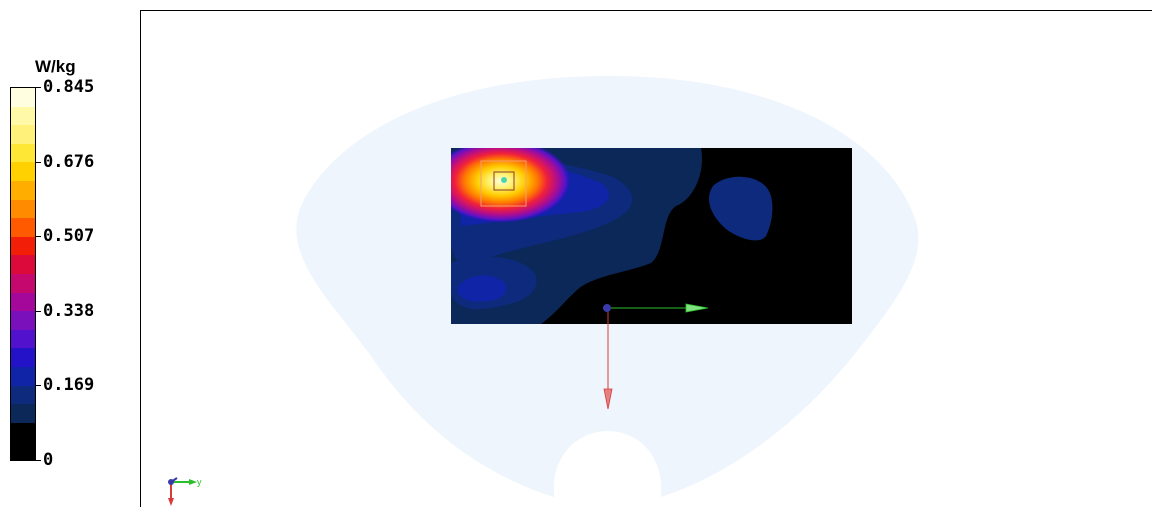  I want to click on sar-legend: W/kg 0.845 0.676 0.507 0.338 0.169 0, so click(70, 253).